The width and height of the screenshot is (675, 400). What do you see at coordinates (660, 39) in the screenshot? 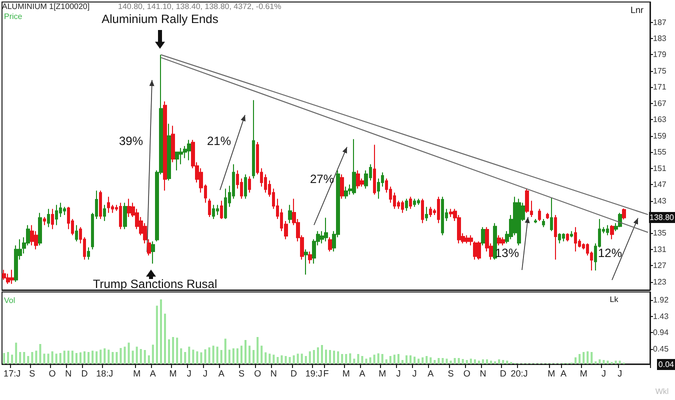
I see `y-tick-label: 183` at bounding box center [660, 39].